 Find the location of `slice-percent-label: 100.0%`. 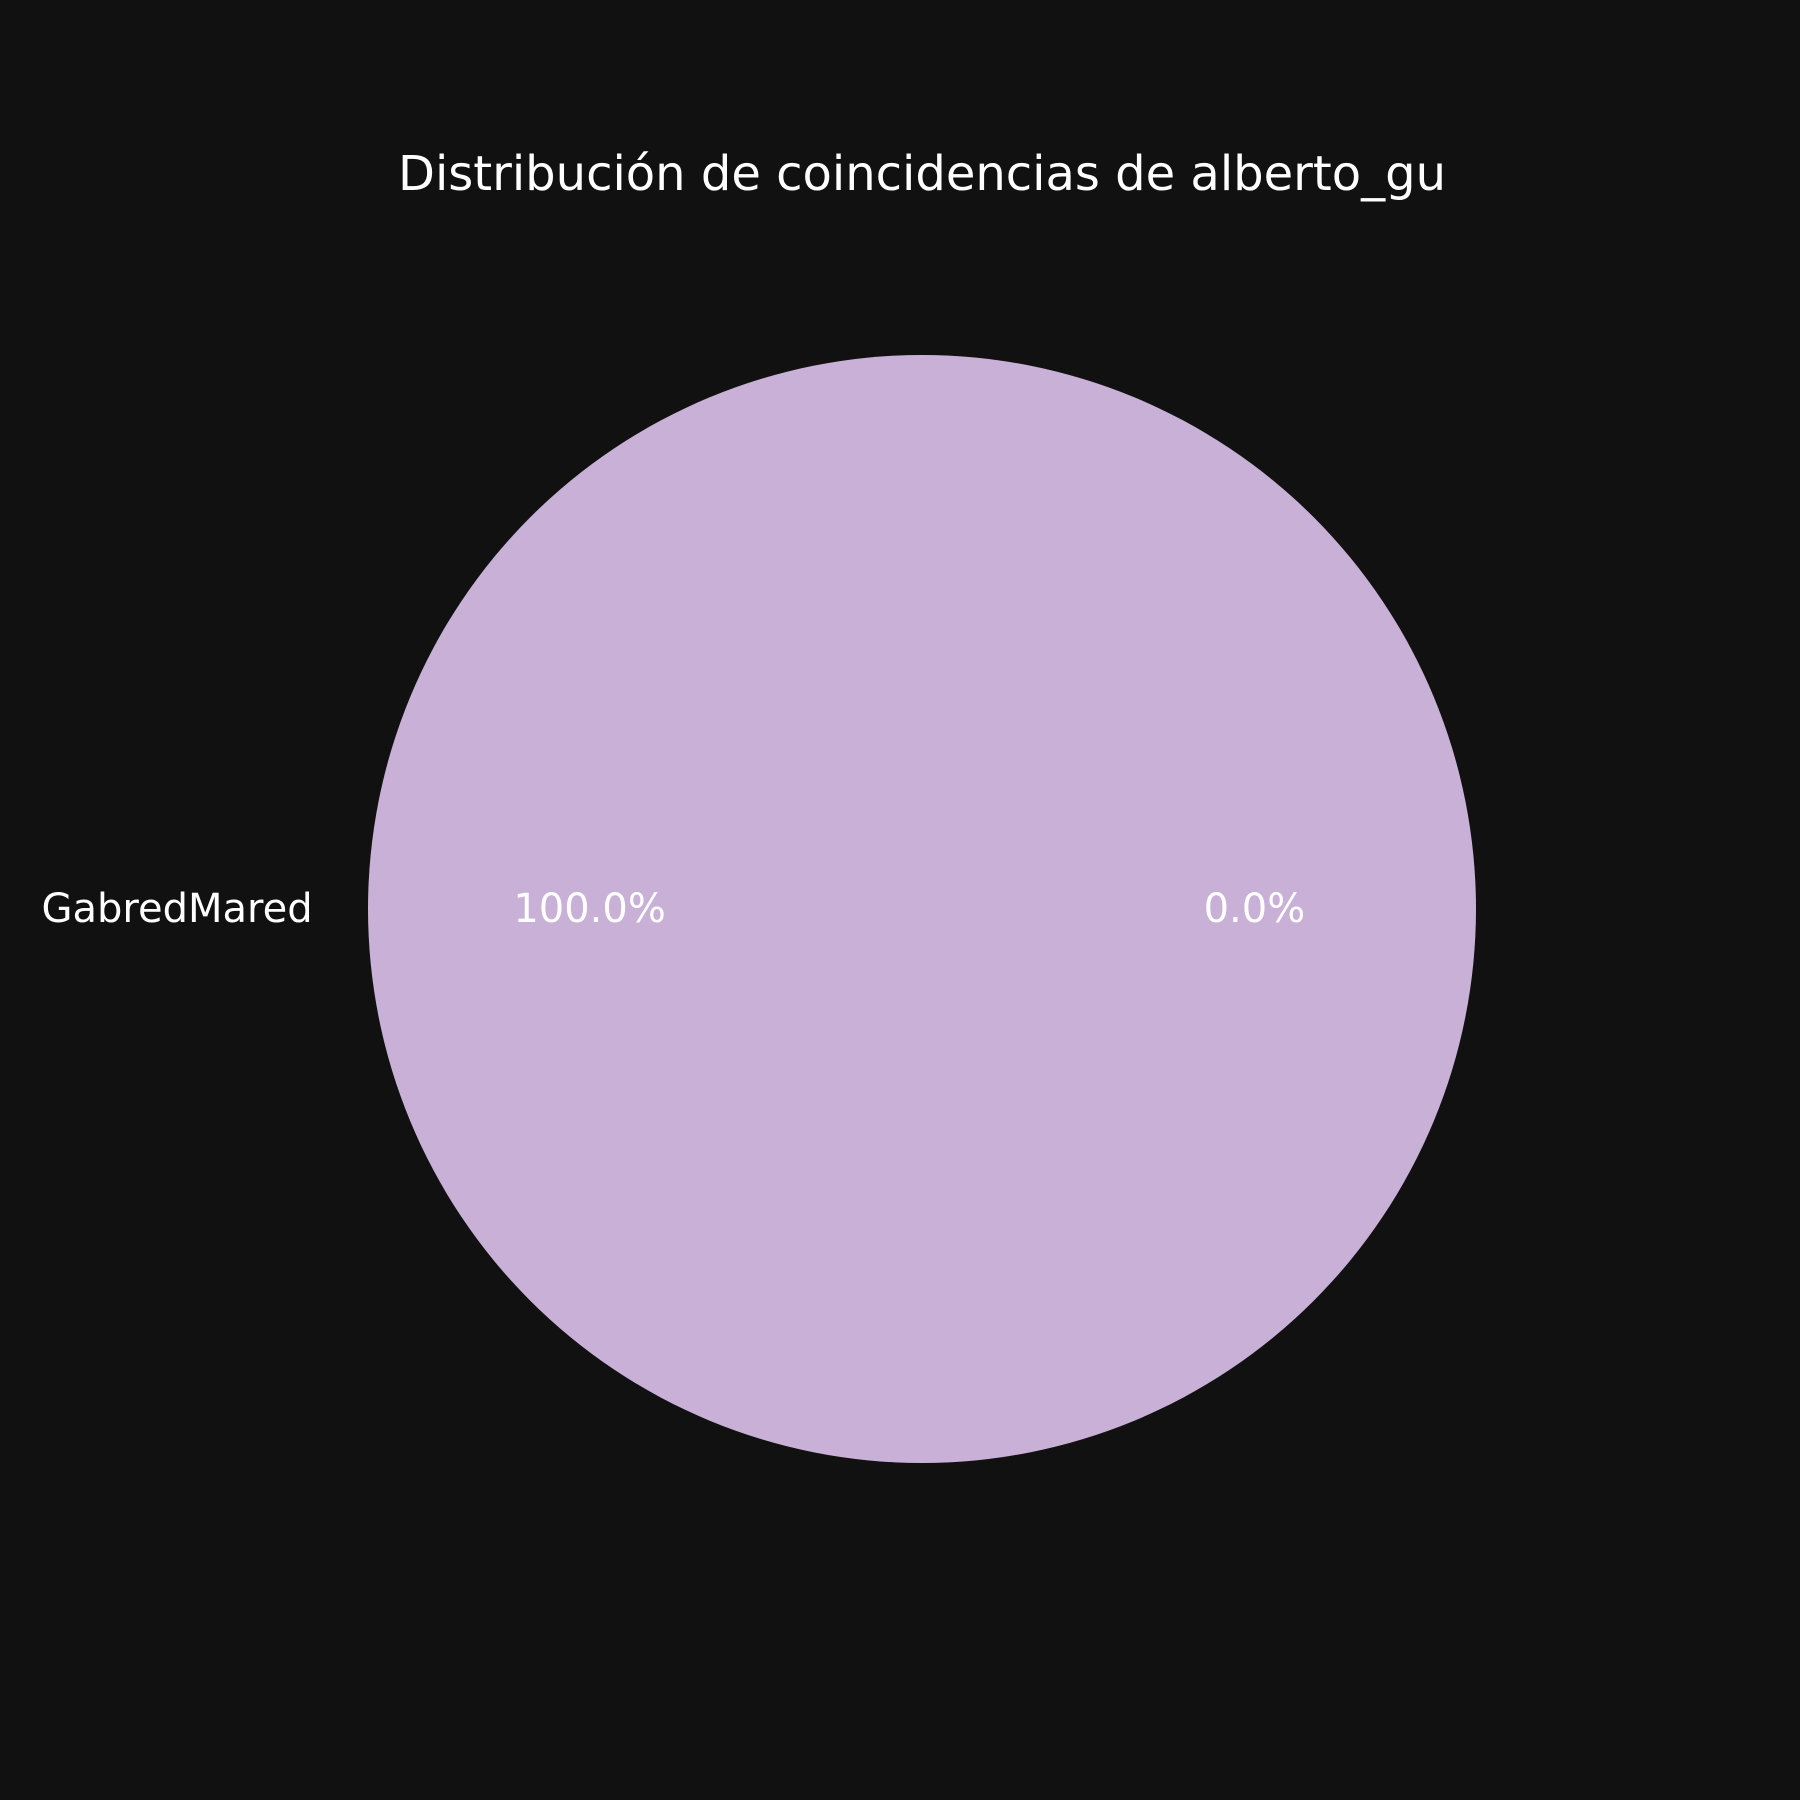

slice-percent-label: 100.0% is located at coordinates (589, 909).